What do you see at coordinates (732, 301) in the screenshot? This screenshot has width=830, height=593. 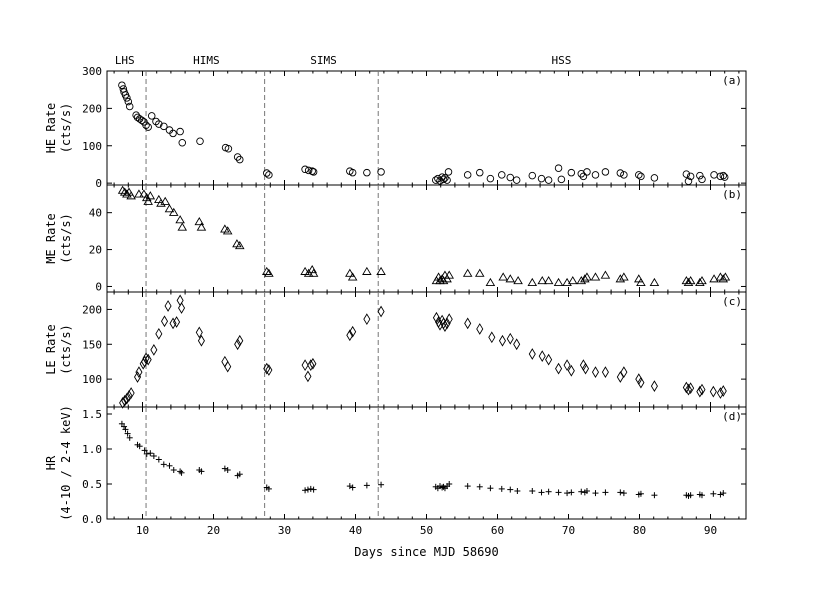 I see `panel-tag: (c)` at bounding box center [732, 301].